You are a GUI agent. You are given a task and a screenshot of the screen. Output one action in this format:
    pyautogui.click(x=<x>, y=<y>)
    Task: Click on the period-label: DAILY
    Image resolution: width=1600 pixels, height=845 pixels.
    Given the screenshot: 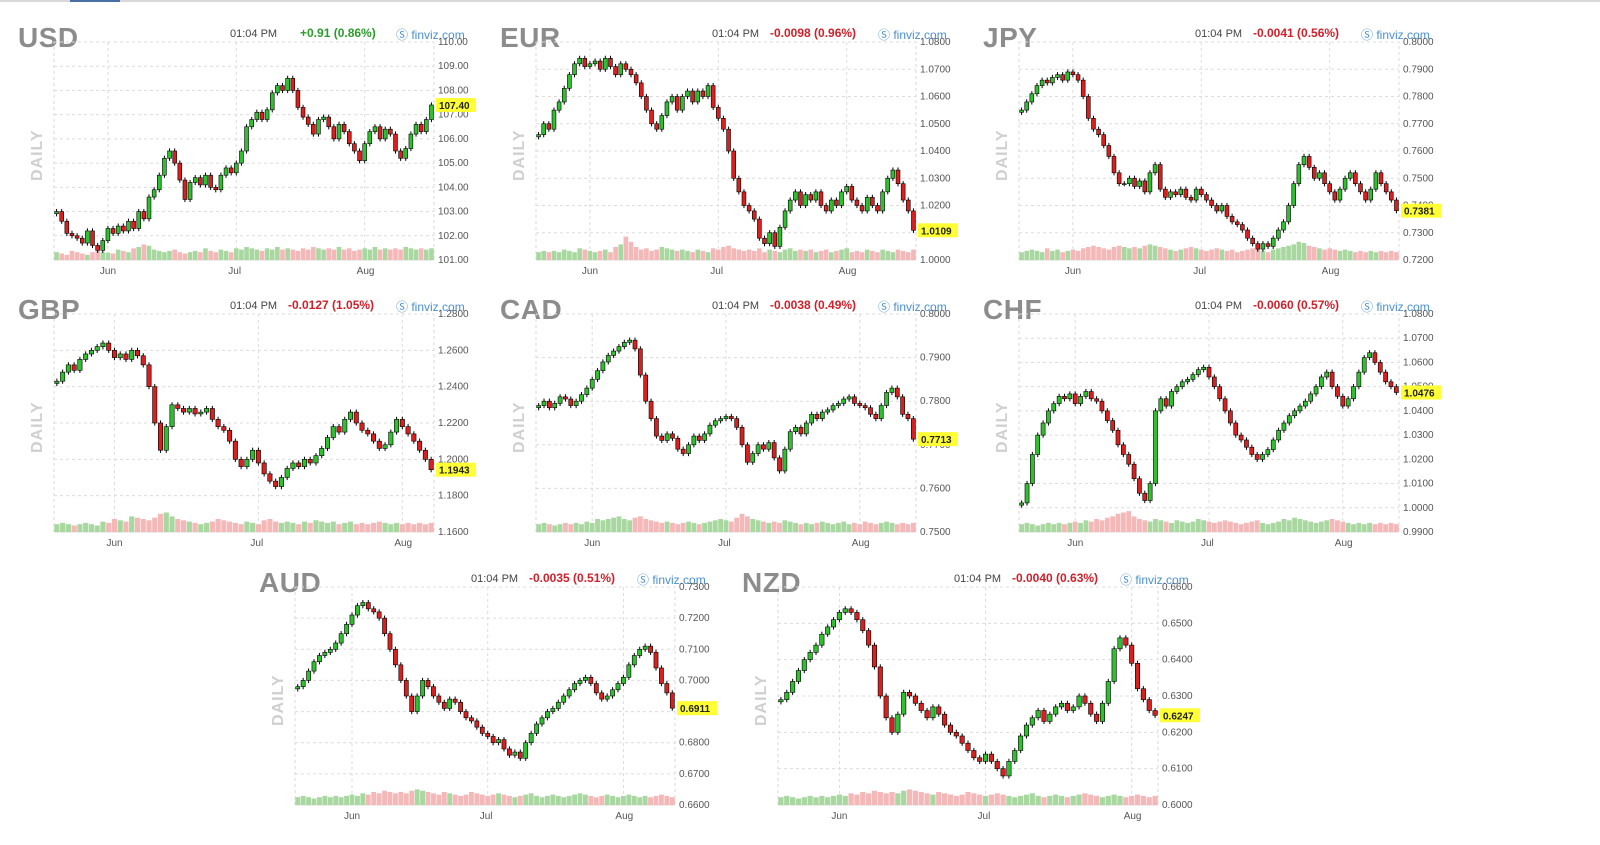 What is the action you would take?
    pyautogui.click(x=761, y=700)
    